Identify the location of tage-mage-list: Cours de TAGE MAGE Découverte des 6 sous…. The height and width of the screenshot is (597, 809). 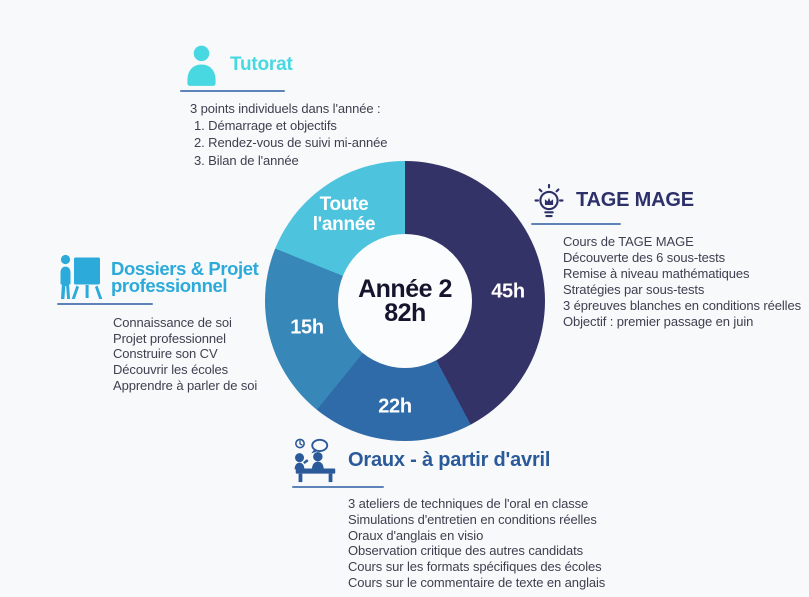
(685, 281).